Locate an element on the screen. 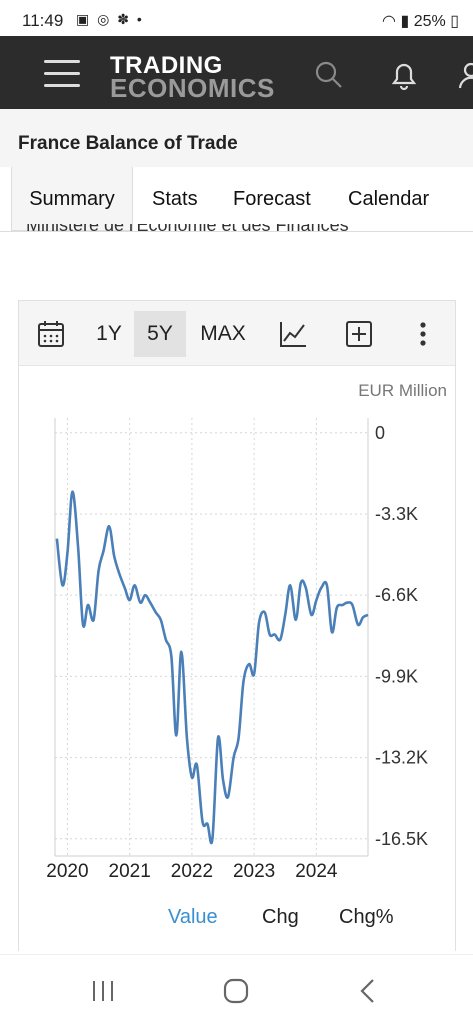 This screenshot has height=1025, width=473. back-icon is located at coordinates (368, 993).